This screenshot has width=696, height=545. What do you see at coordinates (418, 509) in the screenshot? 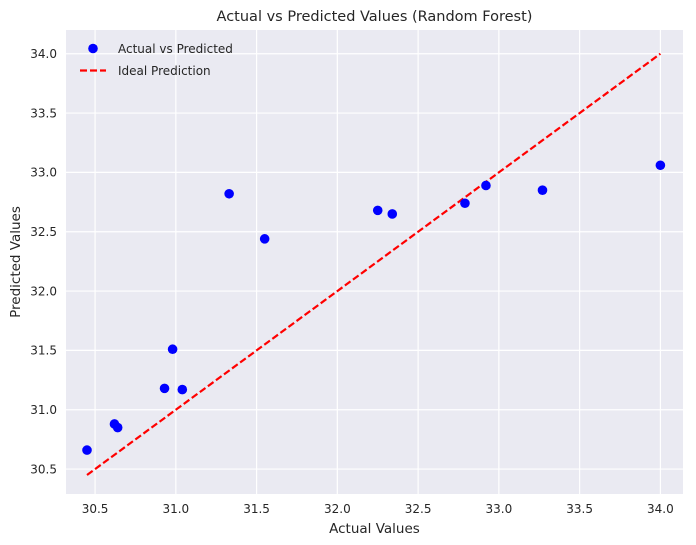
I see `x-tick-label: 32.5` at bounding box center [418, 509].